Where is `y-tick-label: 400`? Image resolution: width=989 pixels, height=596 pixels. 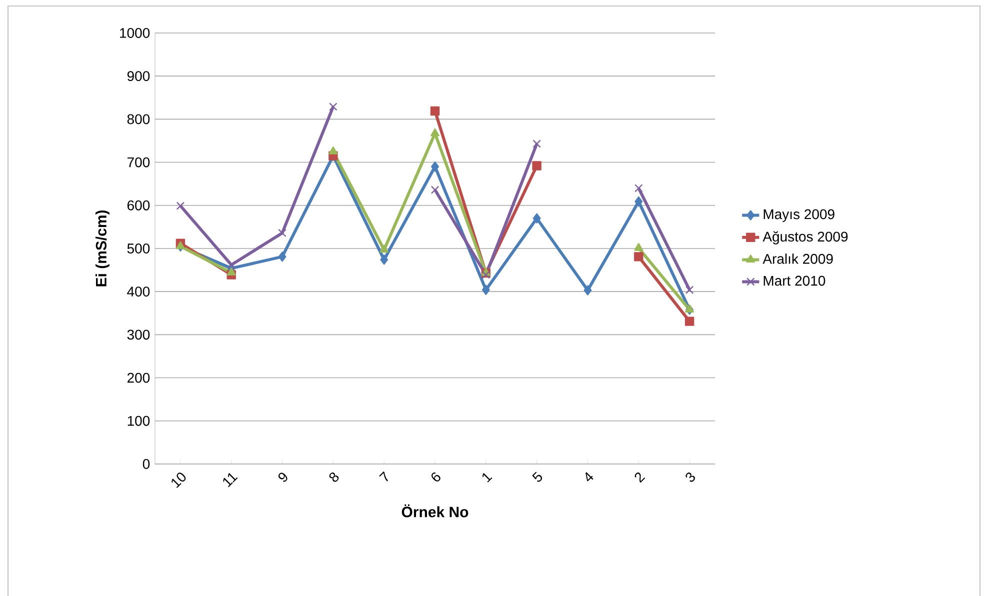
y-tick-label: 400 is located at coordinates (138, 291).